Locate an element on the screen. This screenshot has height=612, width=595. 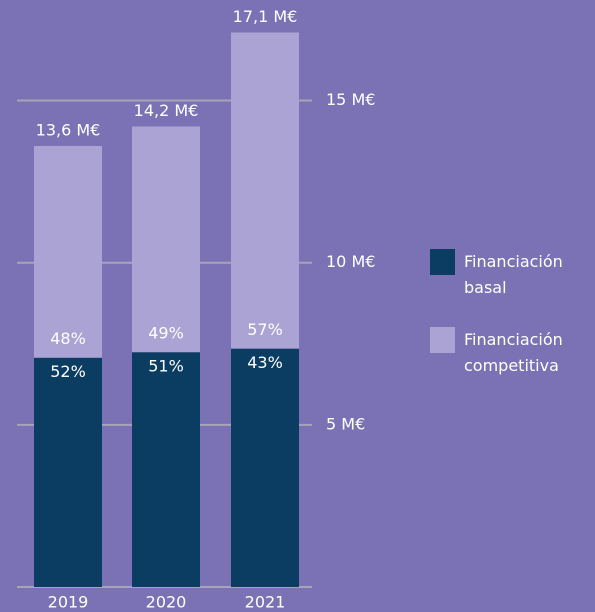
x-tick-label: 2019 is located at coordinates (68, 602).